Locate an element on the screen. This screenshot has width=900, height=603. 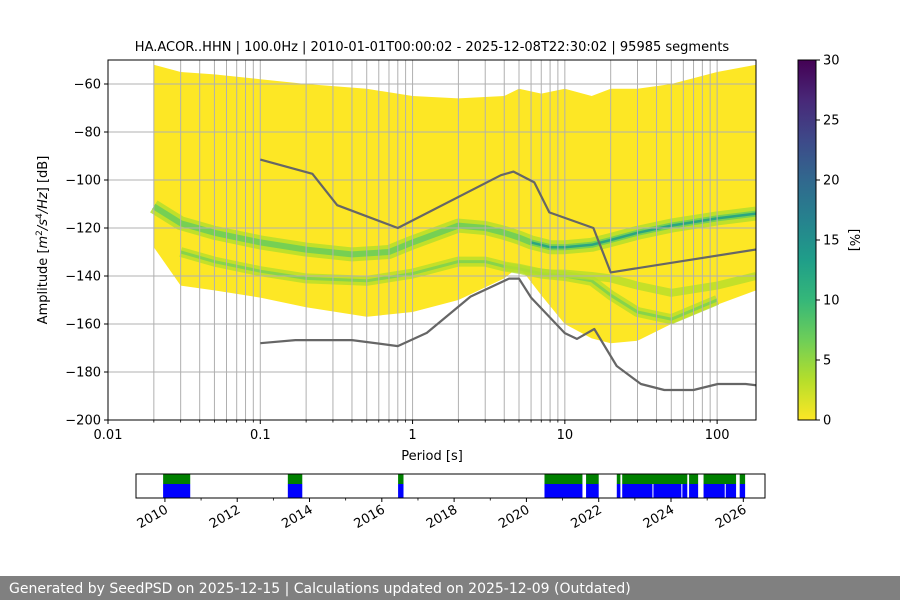
timeline-ticks: 2010 2012 2014 2016 2018 2020 2022 2024 2026 is located at coordinates (442, 515).